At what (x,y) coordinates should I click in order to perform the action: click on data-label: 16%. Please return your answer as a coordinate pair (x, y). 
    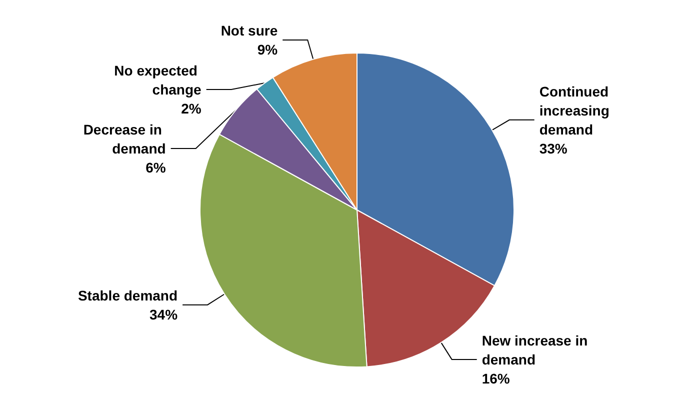
    Looking at the image, I should click on (496, 378).